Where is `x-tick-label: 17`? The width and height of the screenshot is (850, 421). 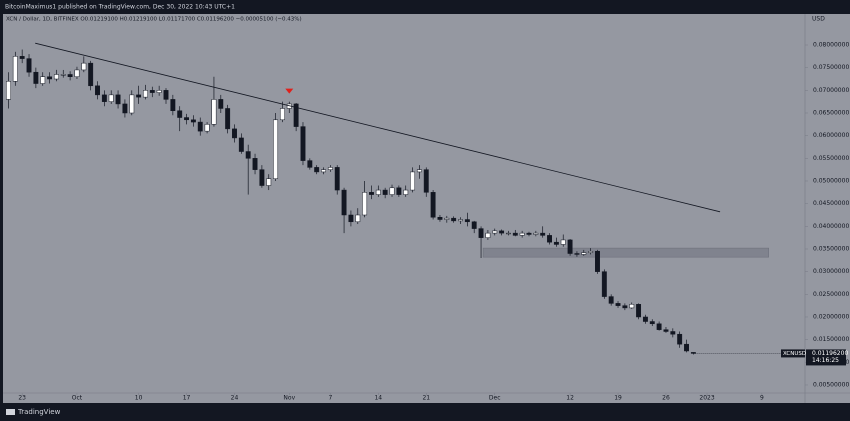
x-tick-label: 17 is located at coordinates (187, 398).